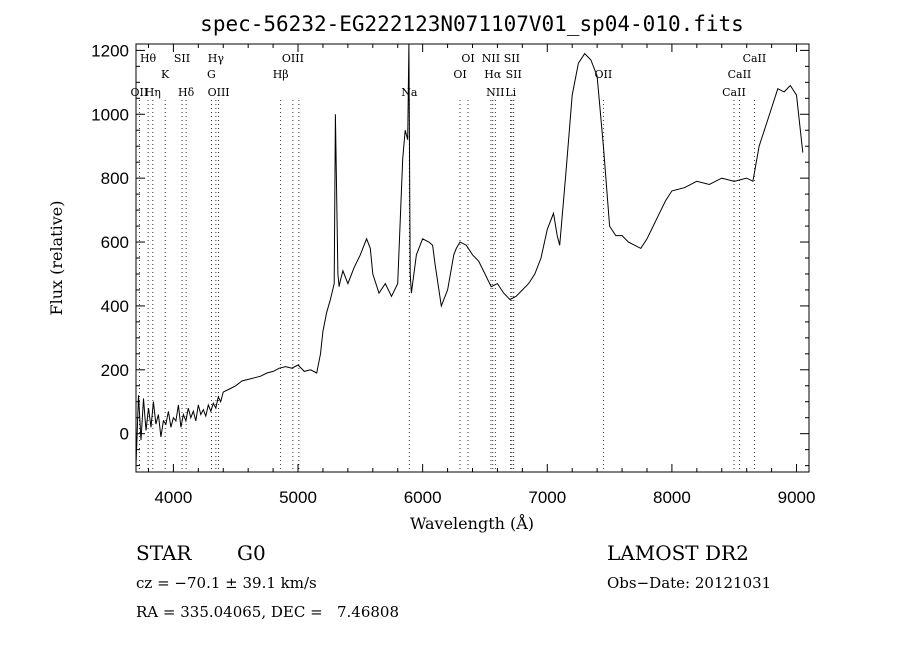 The height and width of the screenshot is (650, 900). I want to click on line-label: G, so click(211, 74).